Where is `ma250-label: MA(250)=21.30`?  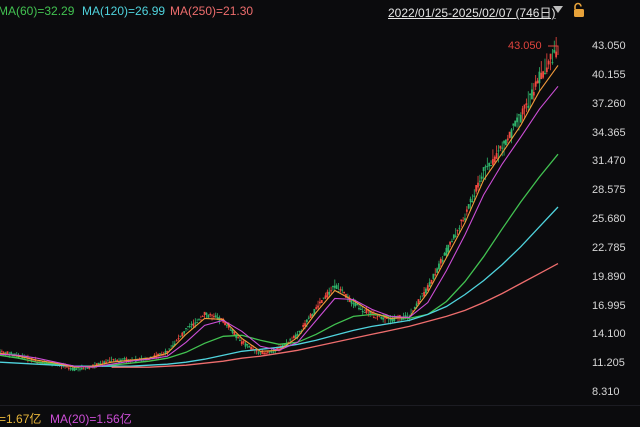
ma250-label: MA(250)=21.30 is located at coordinates (212, 11).